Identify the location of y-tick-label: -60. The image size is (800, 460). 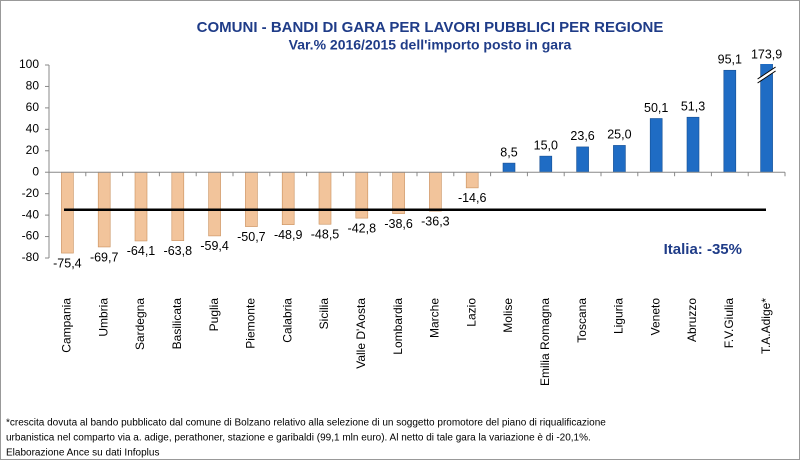
(31, 236).